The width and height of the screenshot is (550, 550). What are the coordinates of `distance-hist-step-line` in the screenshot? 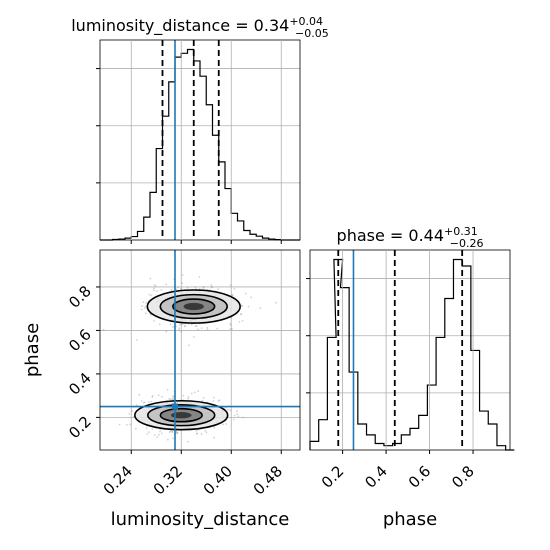 It's located at (200, 144).